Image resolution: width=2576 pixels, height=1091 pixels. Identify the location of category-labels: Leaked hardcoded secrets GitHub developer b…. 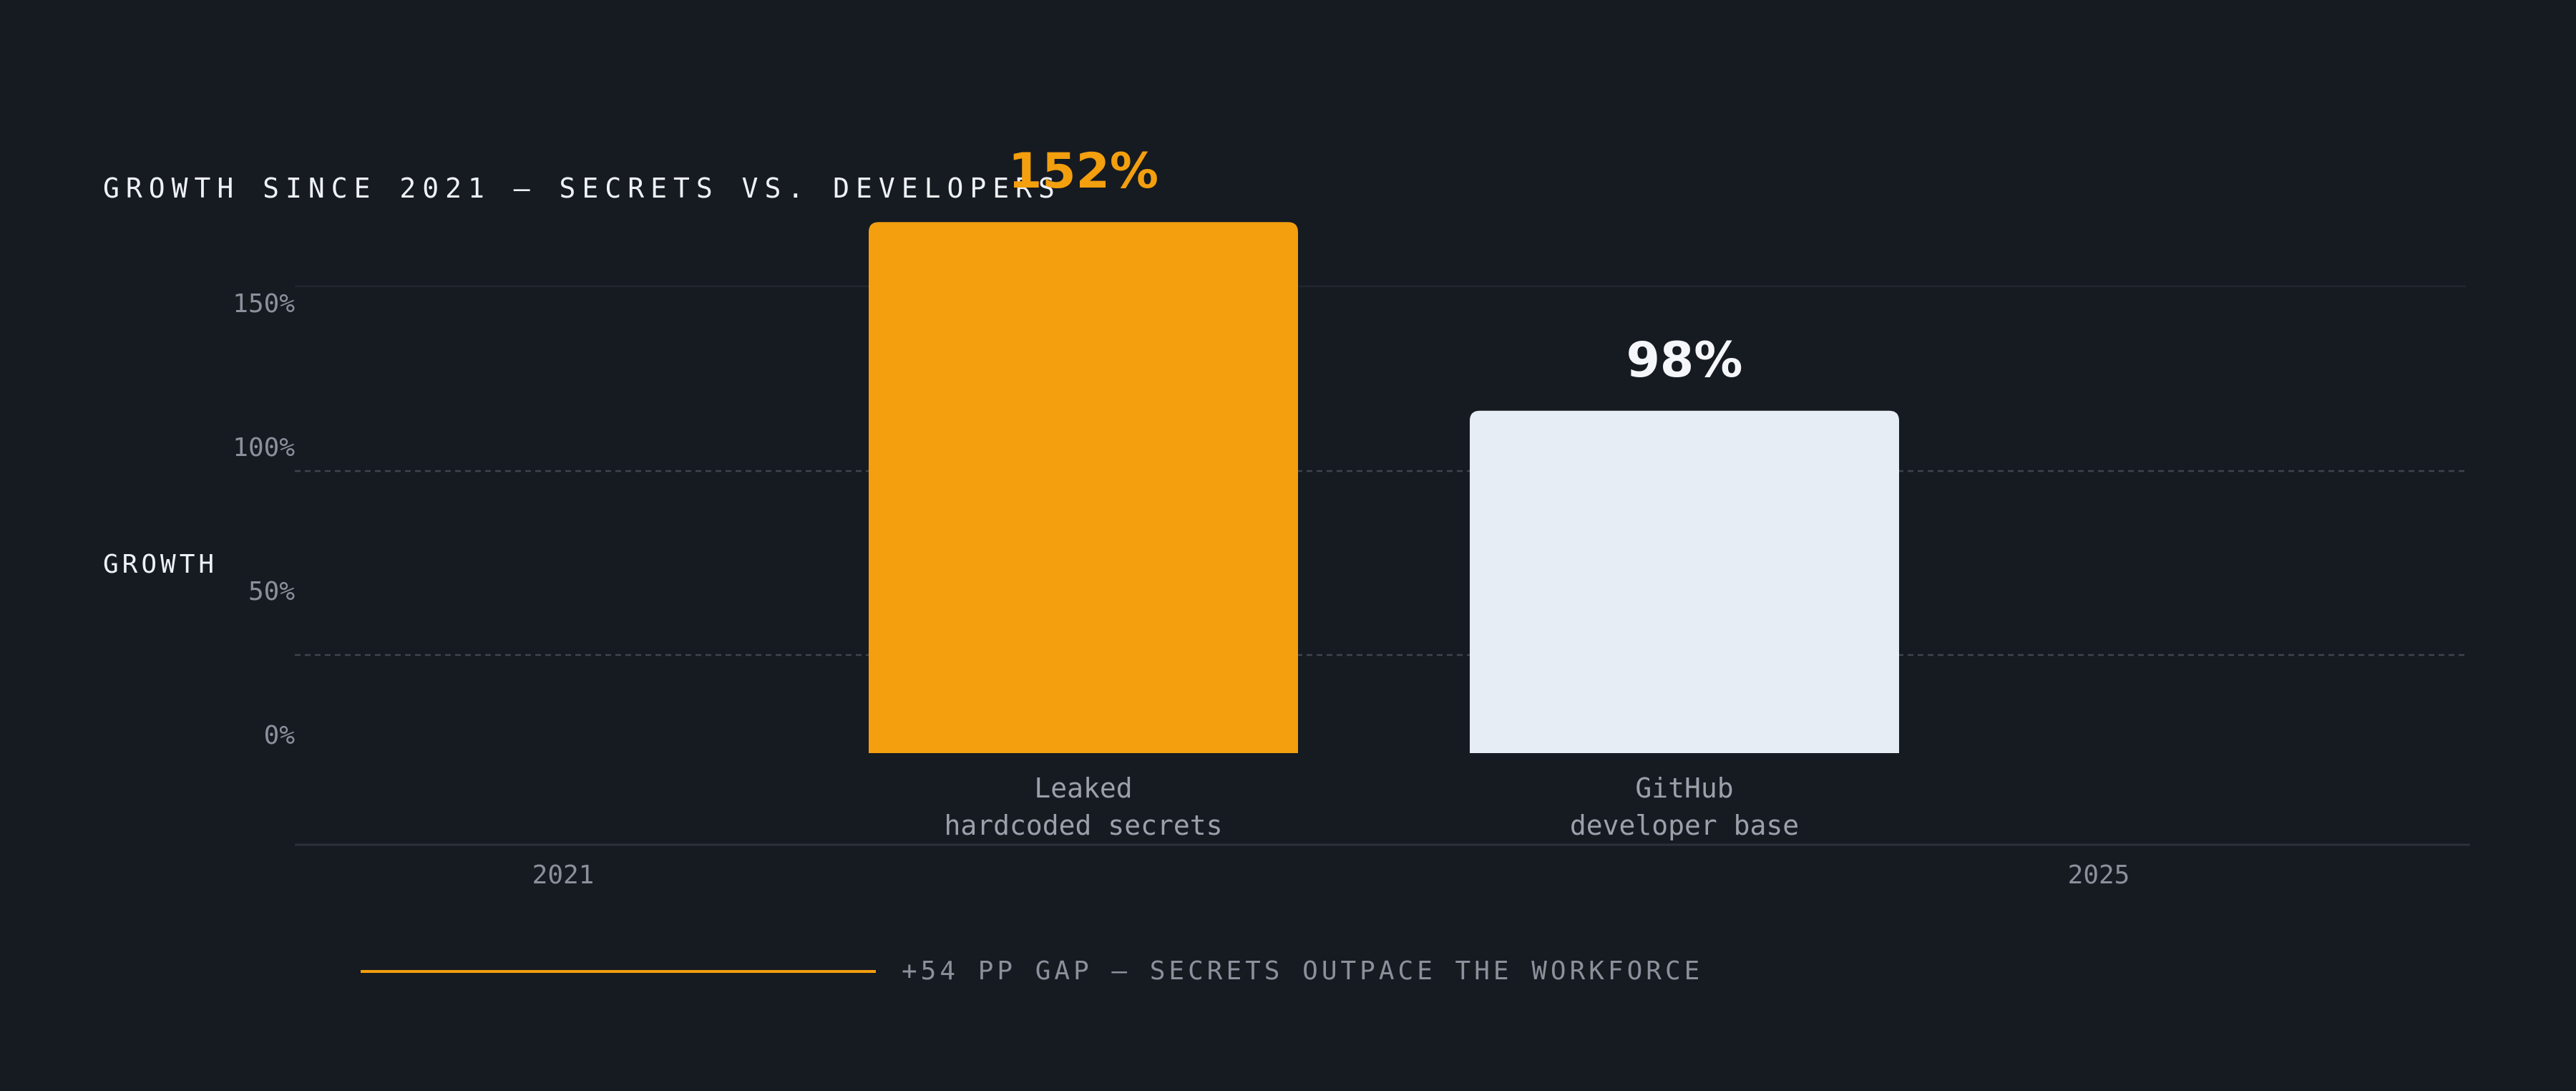
(1372, 806).